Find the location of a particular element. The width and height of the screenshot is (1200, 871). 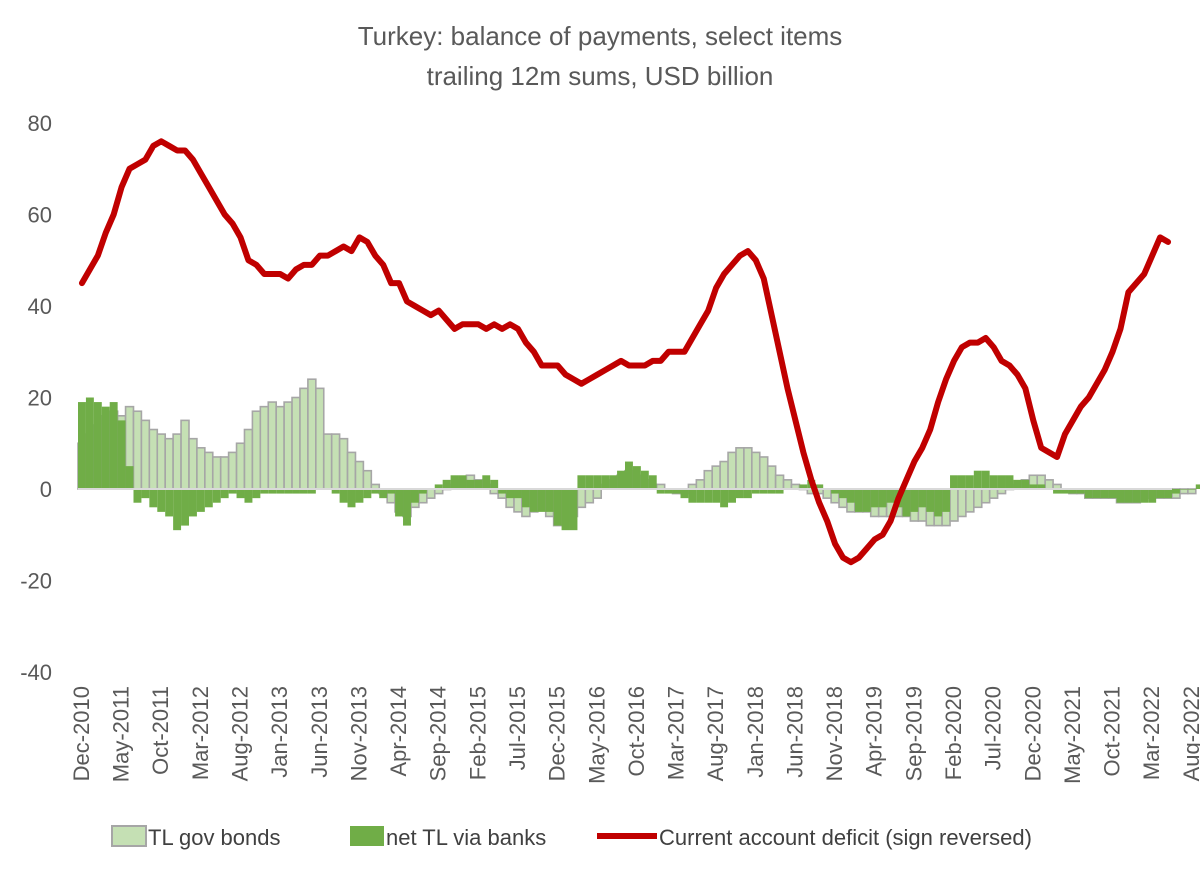

series-net-tl-via-banks is located at coordinates (639, 464).